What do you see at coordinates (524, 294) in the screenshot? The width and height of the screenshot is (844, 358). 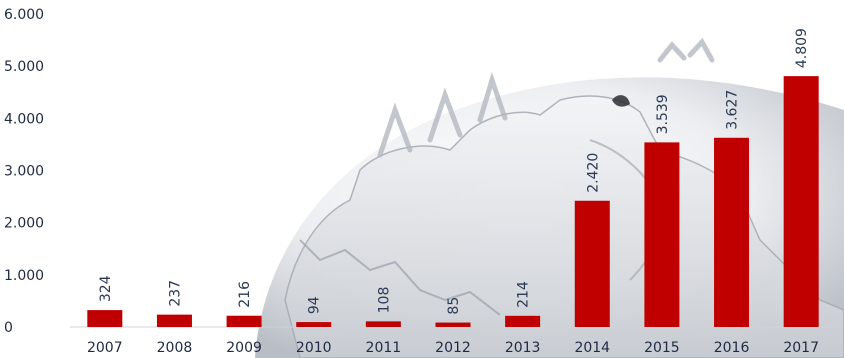 I see `data-label: 214` at bounding box center [524, 294].